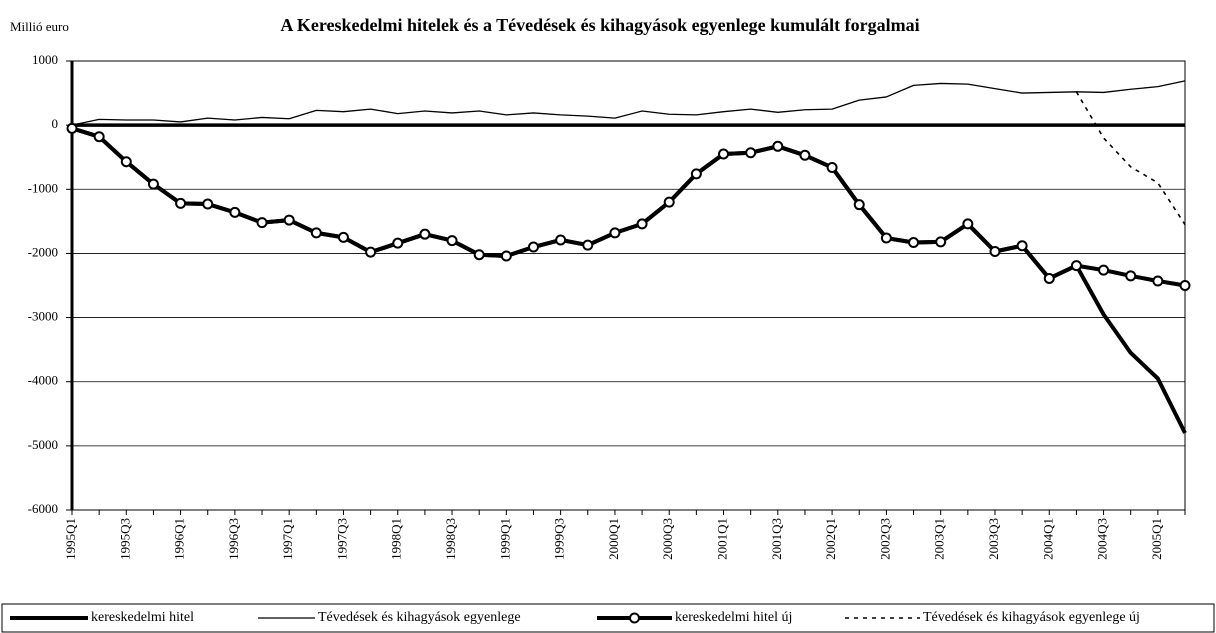 The width and height of the screenshot is (1216, 633). Describe the element at coordinates (287, 539) in the screenshot. I see `x-tick-label: 1997Q1` at that location.